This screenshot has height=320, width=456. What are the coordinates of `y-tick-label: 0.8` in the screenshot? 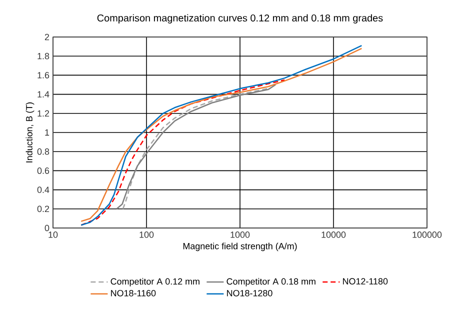 It's located at (43, 151).